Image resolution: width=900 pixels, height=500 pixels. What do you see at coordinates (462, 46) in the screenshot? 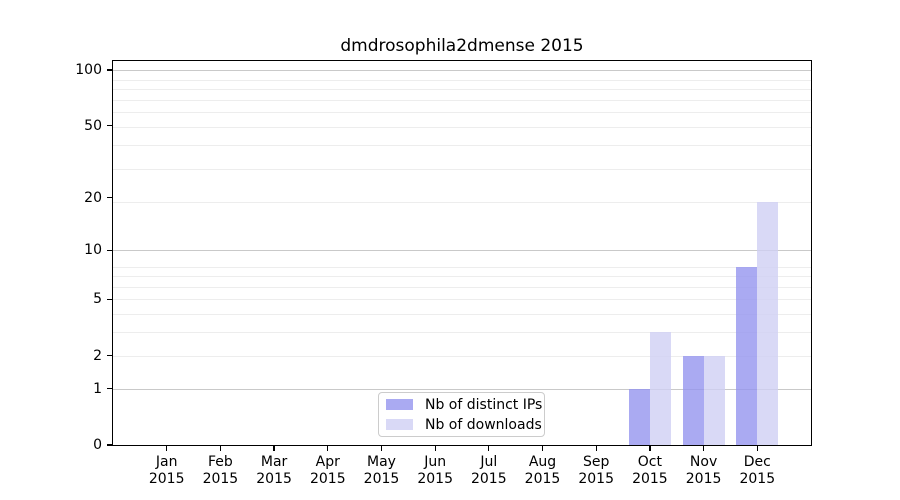
I see `chart-title: dmdrosophila2dmense 2015` at bounding box center [462, 46].